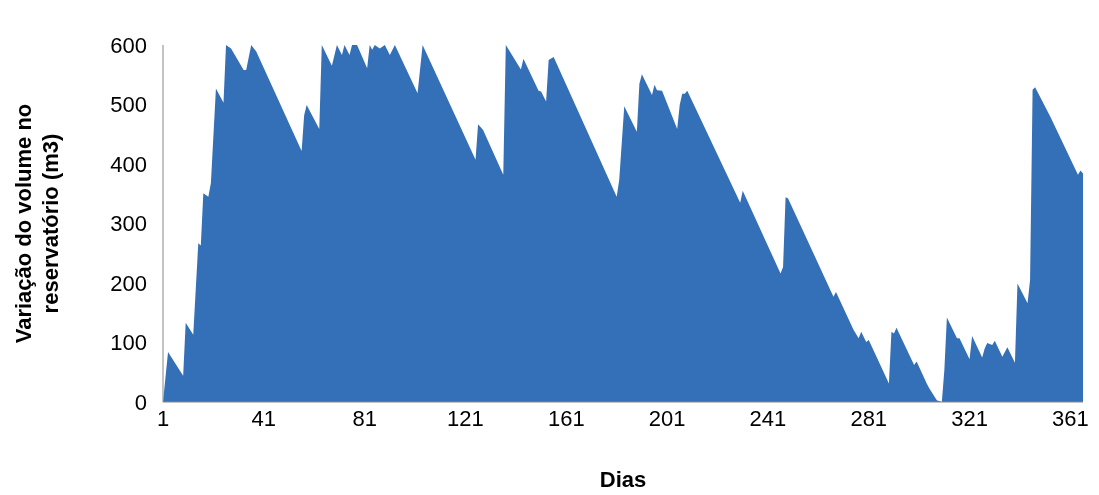 The image size is (1099, 495). What do you see at coordinates (566, 418) in the screenshot?
I see `x-tick-label: 161` at bounding box center [566, 418].